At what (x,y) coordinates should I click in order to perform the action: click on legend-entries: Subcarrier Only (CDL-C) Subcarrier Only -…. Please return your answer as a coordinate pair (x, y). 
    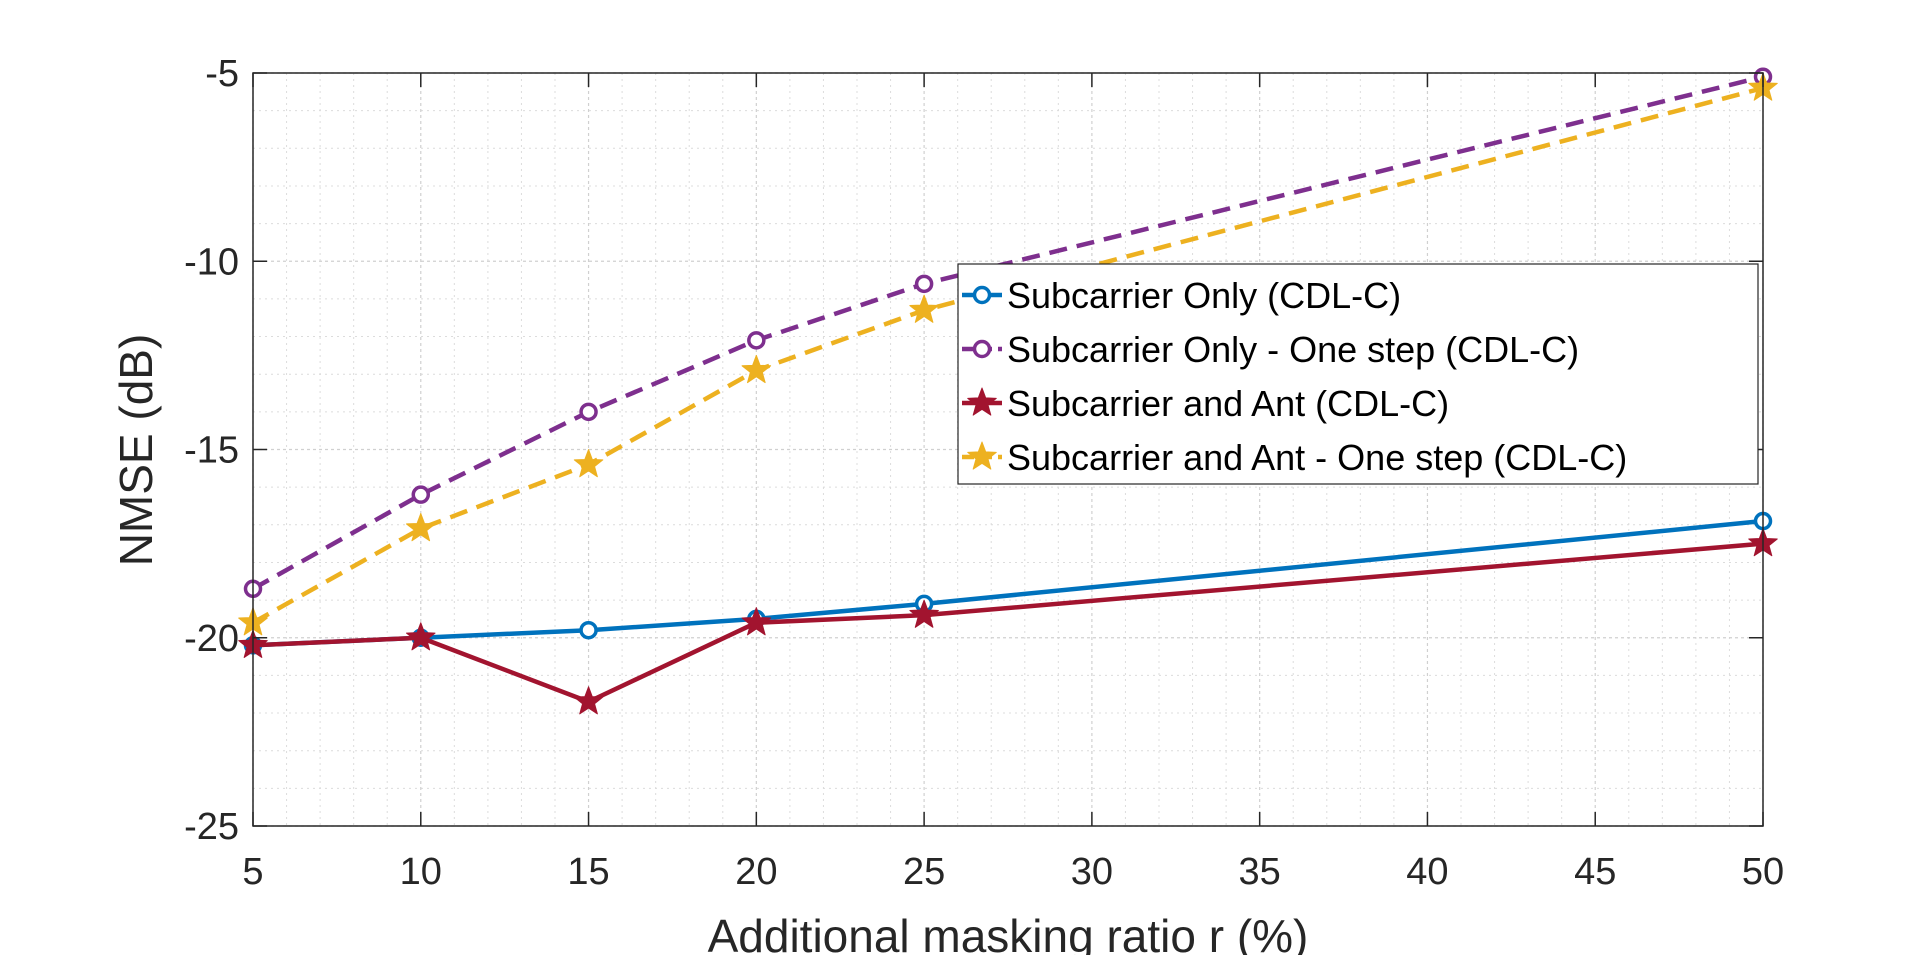
    Looking at the image, I should click on (1294, 376).